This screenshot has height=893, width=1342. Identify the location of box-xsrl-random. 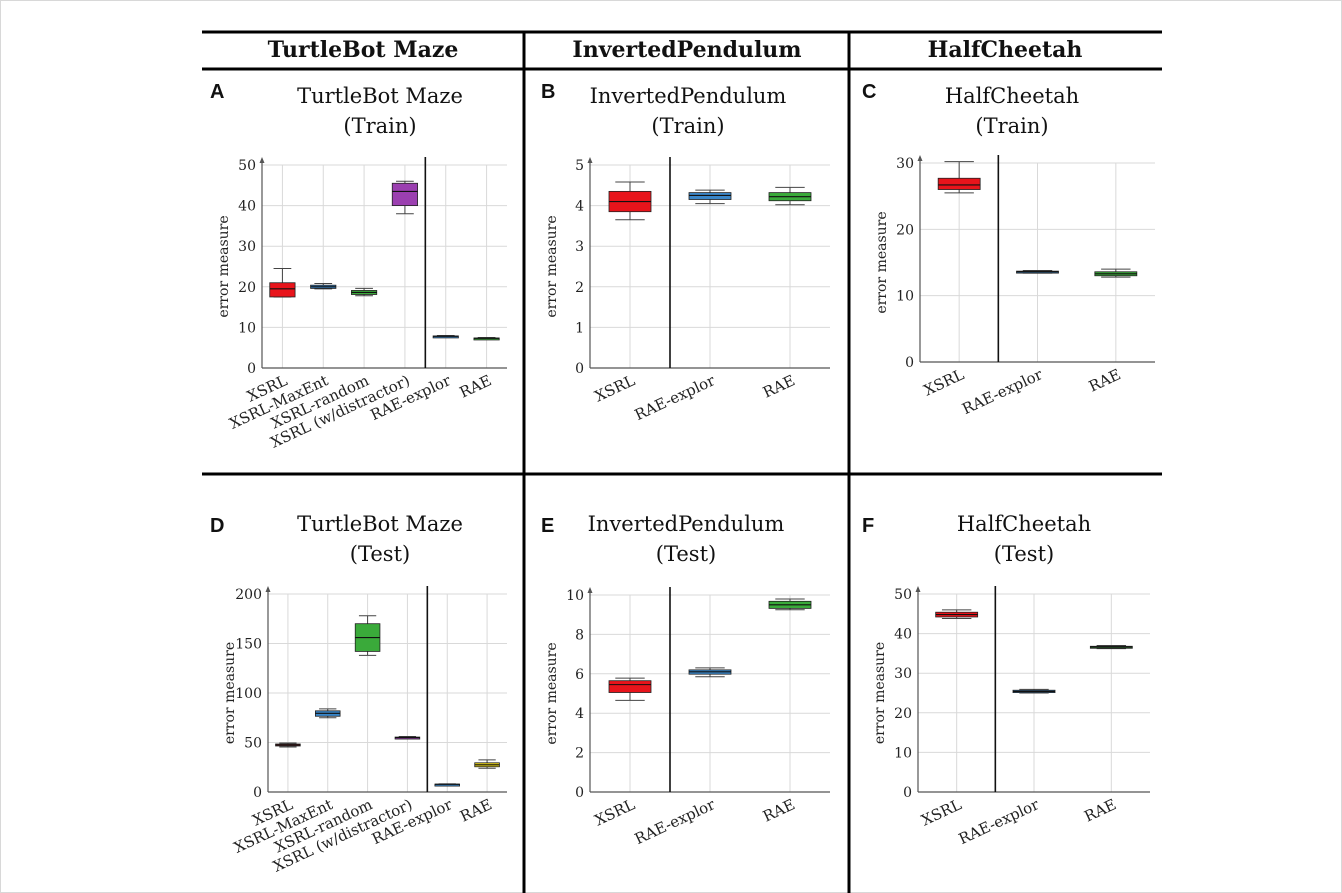
(364, 292).